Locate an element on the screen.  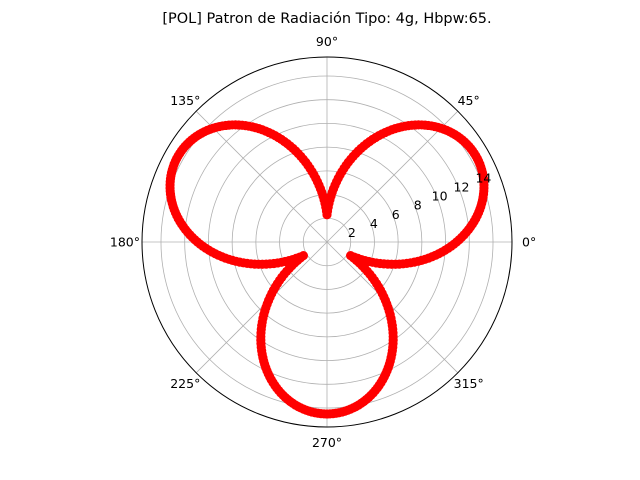
radial-tick-label: 10 is located at coordinates (440, 196).